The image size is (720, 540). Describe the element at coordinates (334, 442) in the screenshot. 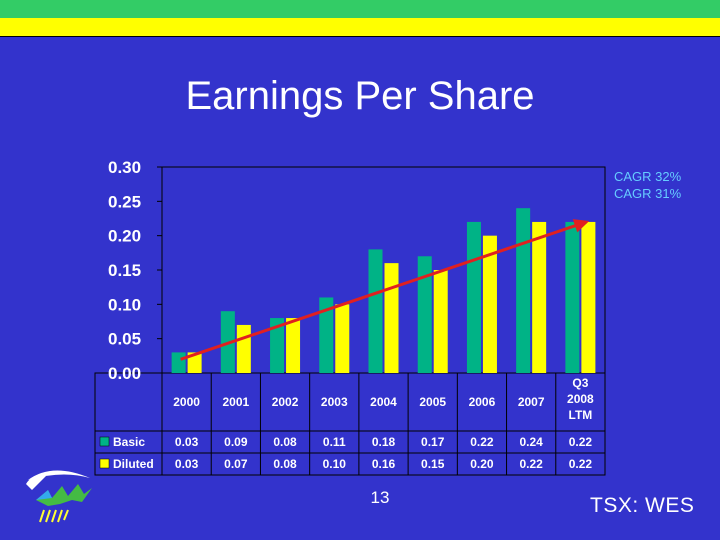

I see `data-label-basic: 0.11` at that location.